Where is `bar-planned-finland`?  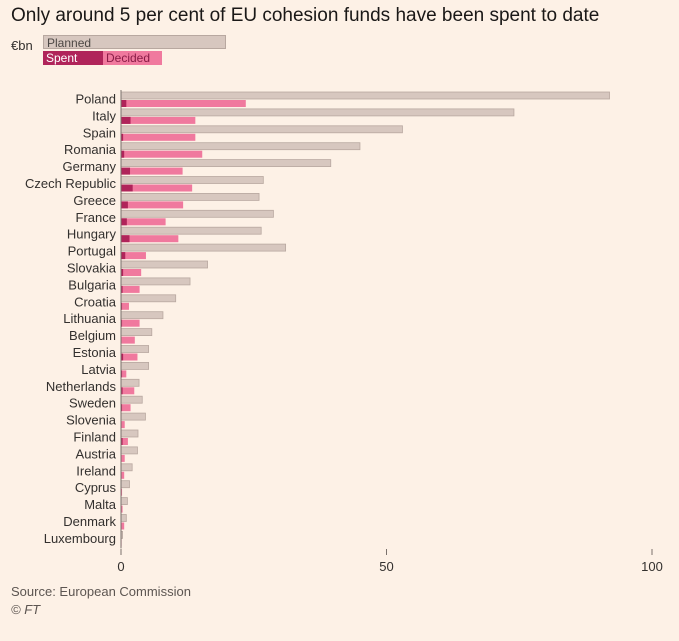
bar-planned-finland is located at coordinates (129, 433).